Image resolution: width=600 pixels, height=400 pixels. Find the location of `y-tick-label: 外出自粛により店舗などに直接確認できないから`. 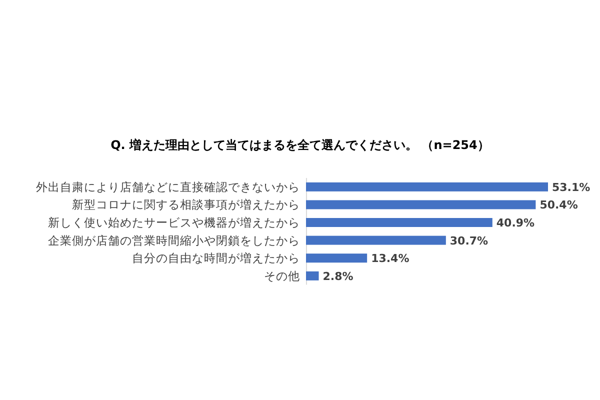

y-tick-label: 外出自粛により店舗などに直接確認できないから is located at coordinates (168, 187).